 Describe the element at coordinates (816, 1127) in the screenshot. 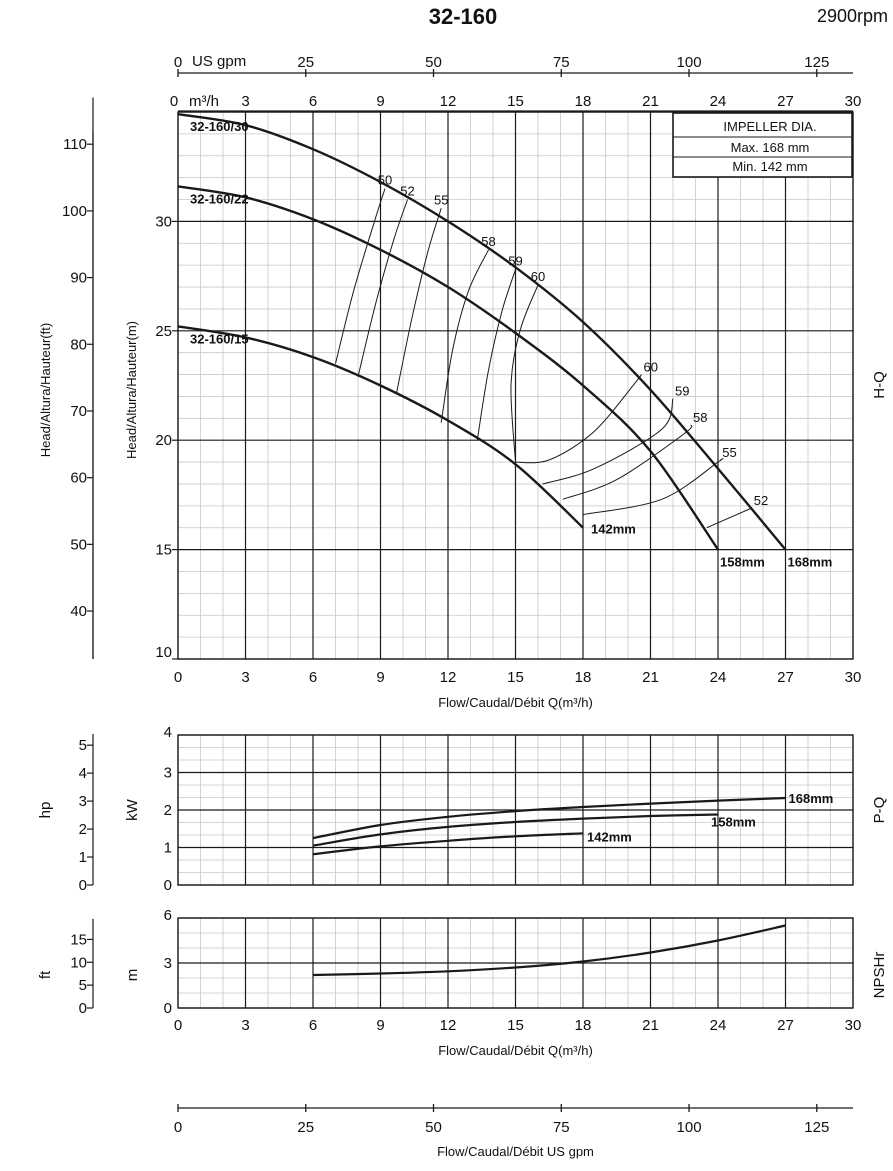

I see `bottom-usgpm-tick-label: 125` at that location.